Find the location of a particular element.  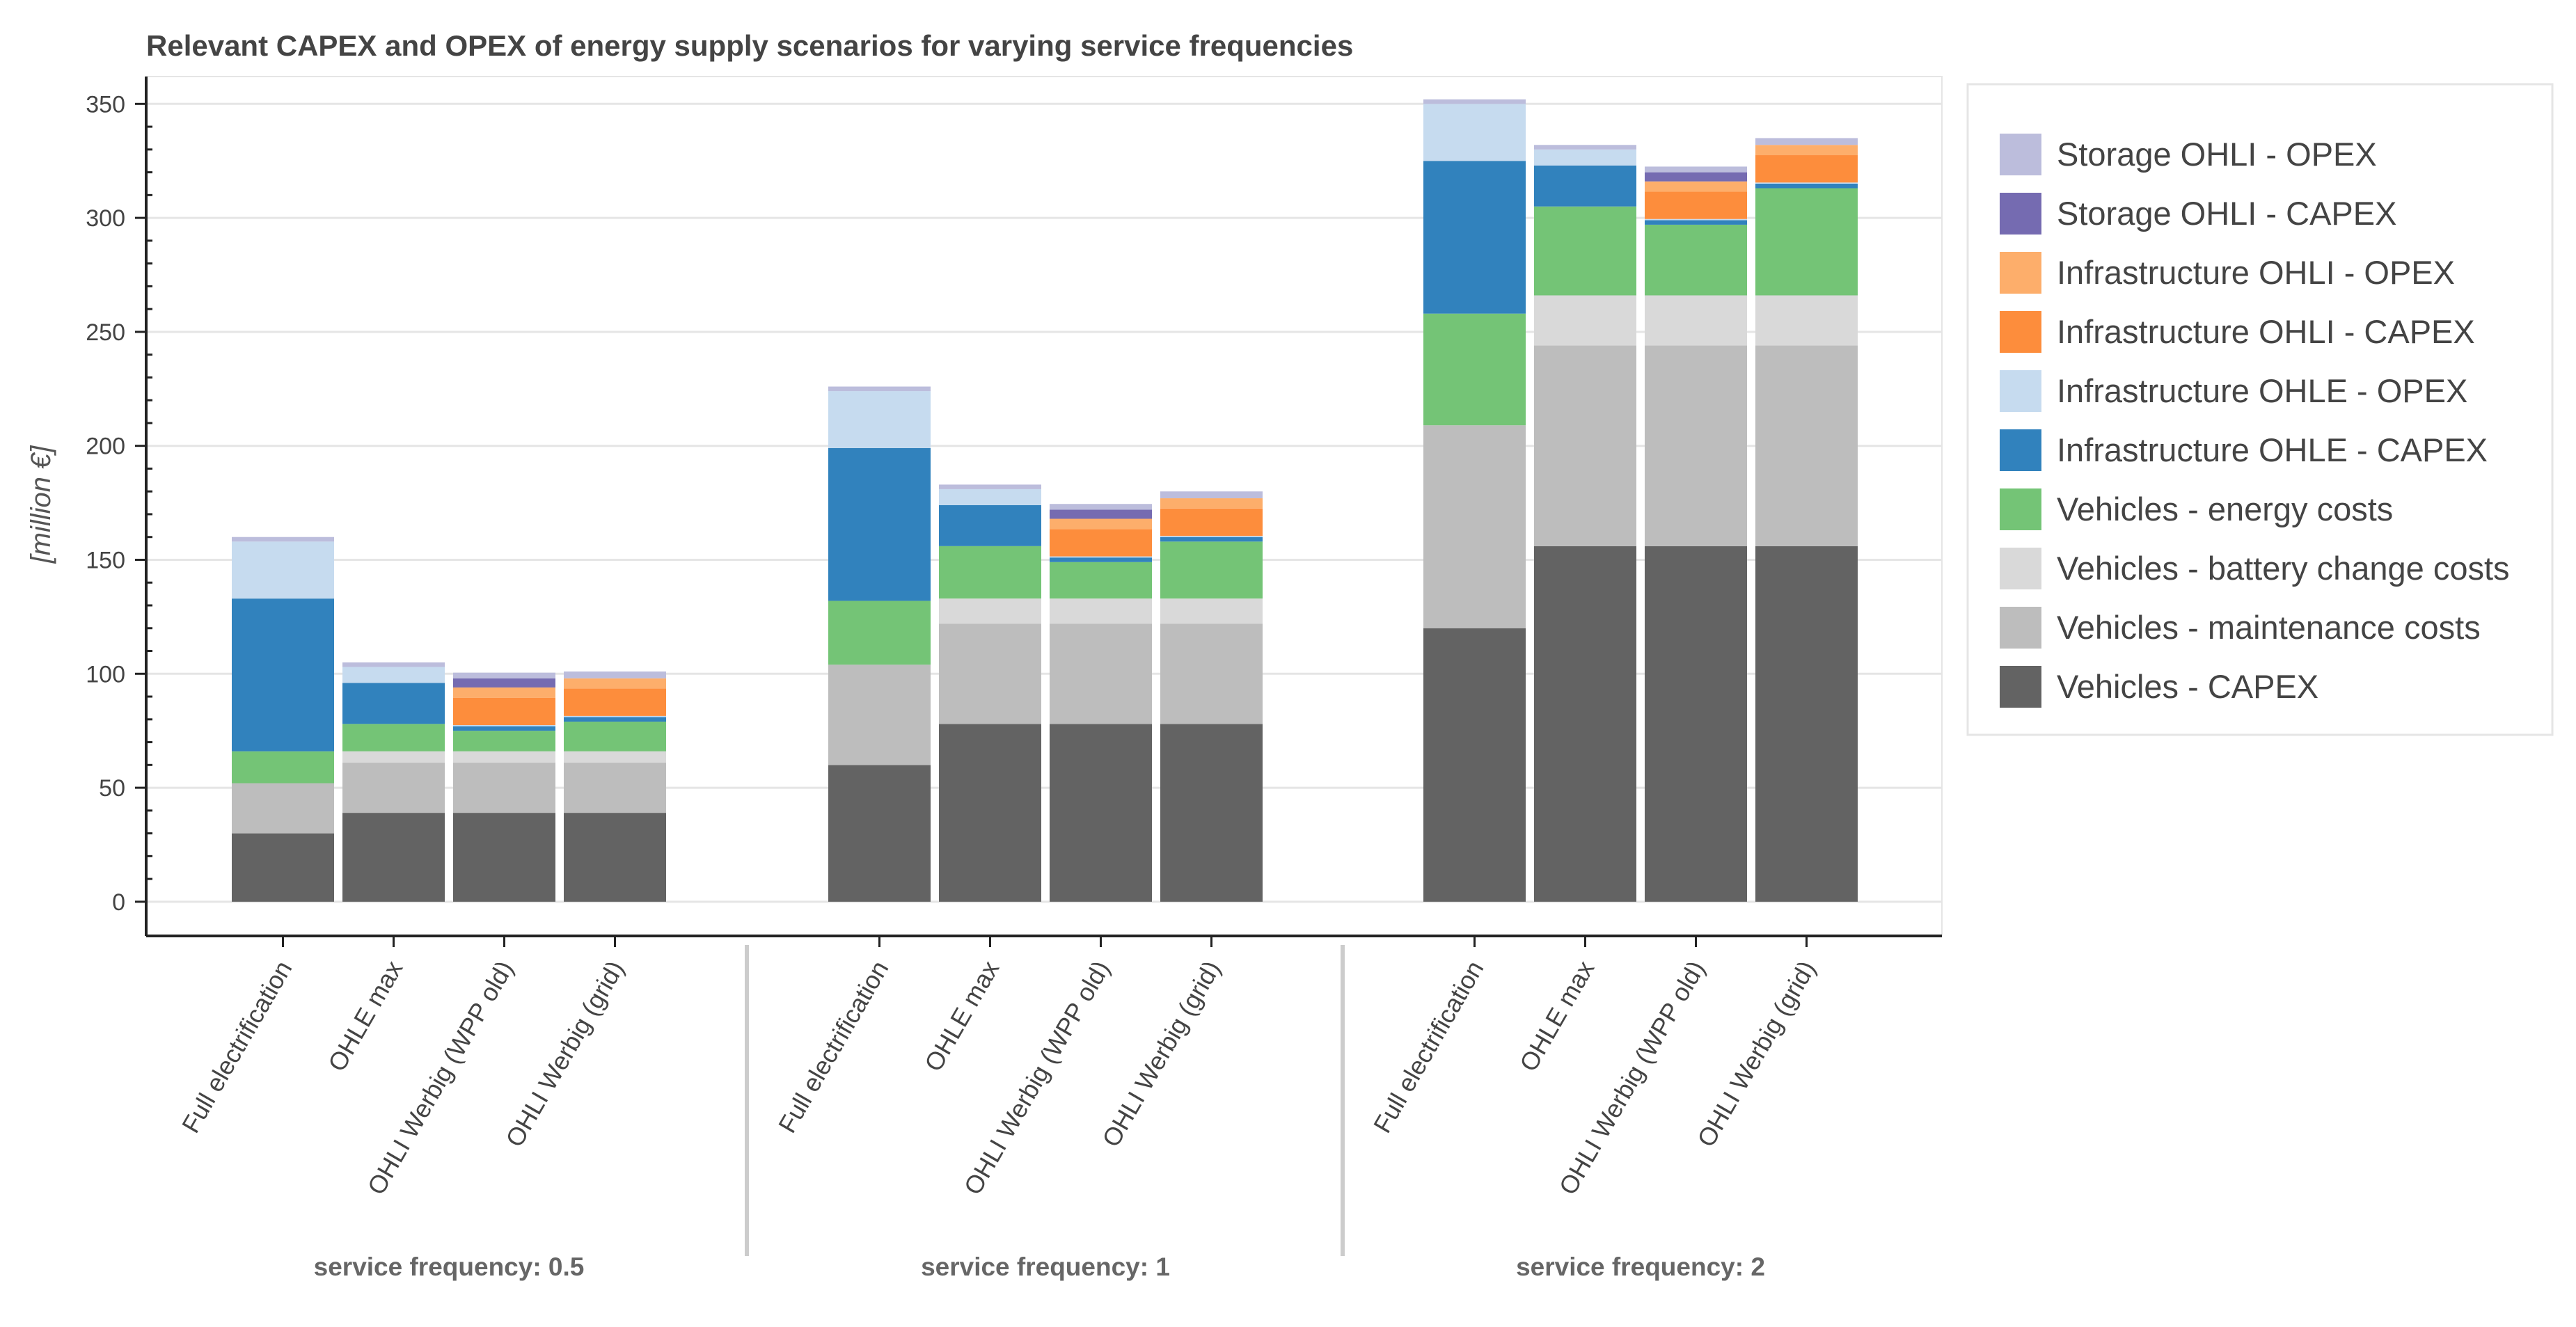

y-tick-label: 250 is located at coordinates (105, 332).